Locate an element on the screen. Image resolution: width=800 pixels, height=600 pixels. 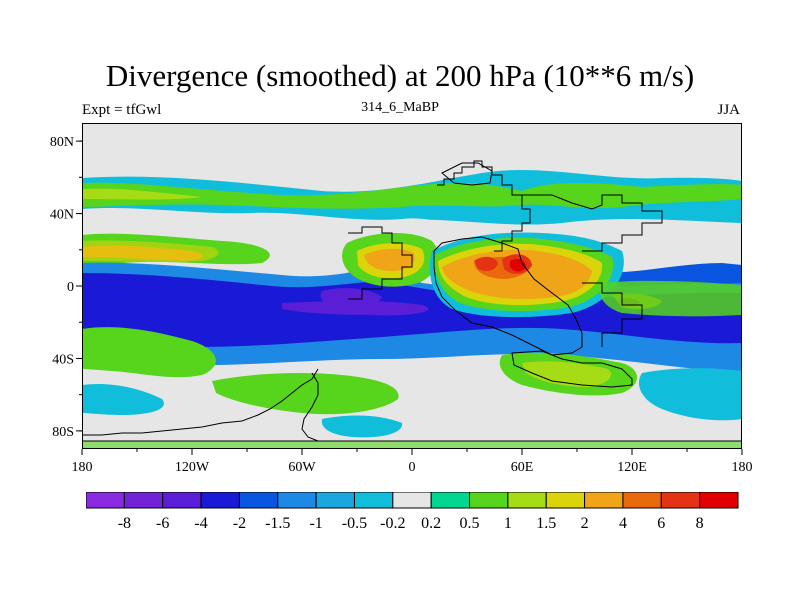
run-label: 314_6_MaBP is located at coordinates (400, 107).